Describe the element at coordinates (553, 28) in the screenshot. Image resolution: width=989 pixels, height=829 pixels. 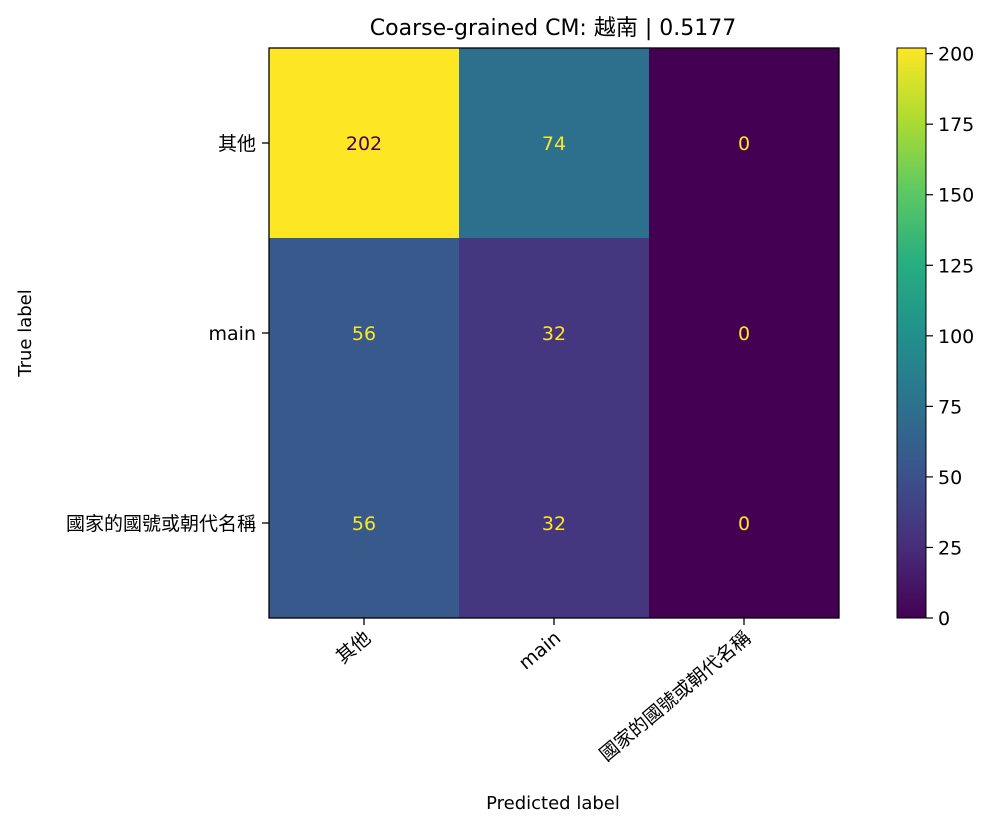
I see `chart-title: Coarse-grained CM: 越南 | 0.5177` at that location.